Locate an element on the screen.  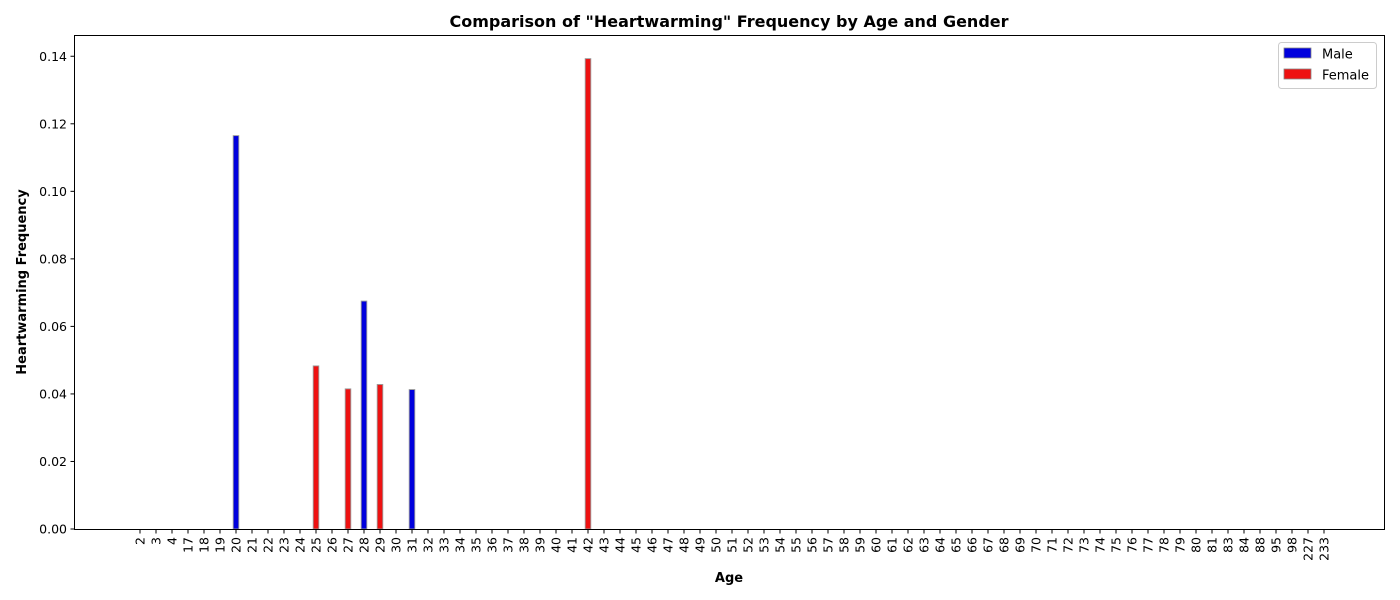
x-tick-label: 35 is located at coordinates (476, 545).